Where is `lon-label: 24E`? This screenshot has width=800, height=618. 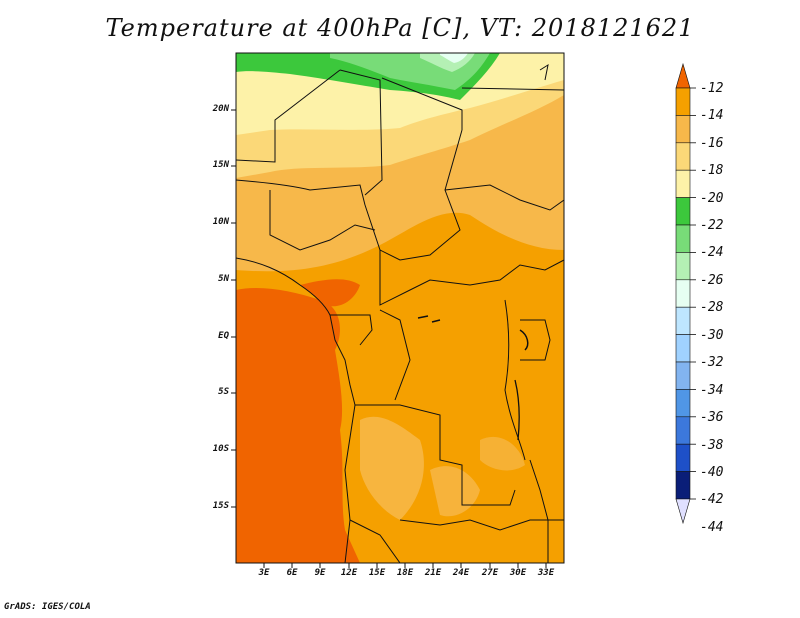 lon-label: 24E is located at coordinates (461, 573).